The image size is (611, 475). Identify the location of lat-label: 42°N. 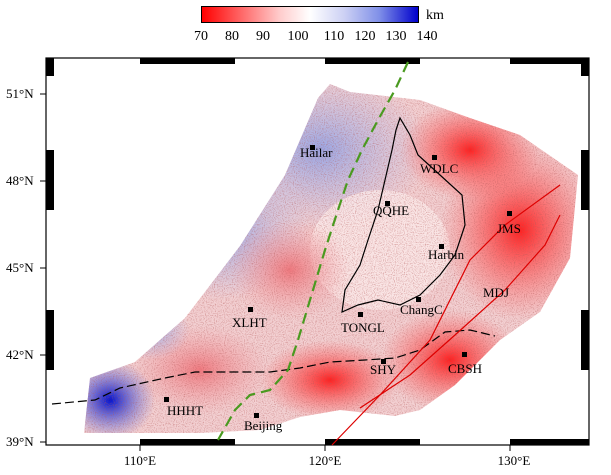
(20, 354).